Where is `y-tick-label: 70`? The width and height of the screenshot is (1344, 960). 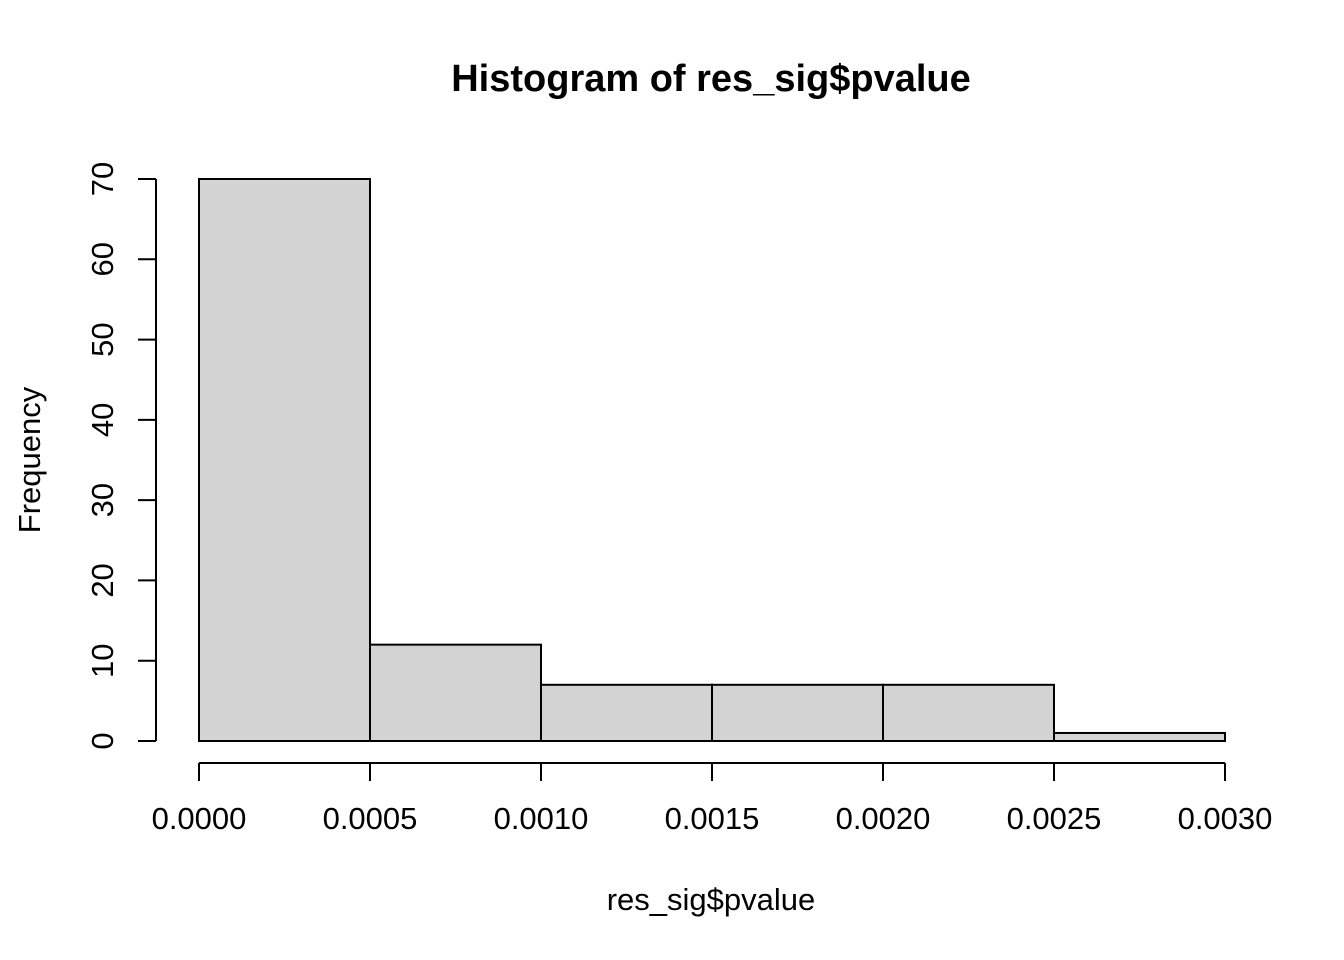
y-tick-label: 70 is located at coordinates (102, 179).